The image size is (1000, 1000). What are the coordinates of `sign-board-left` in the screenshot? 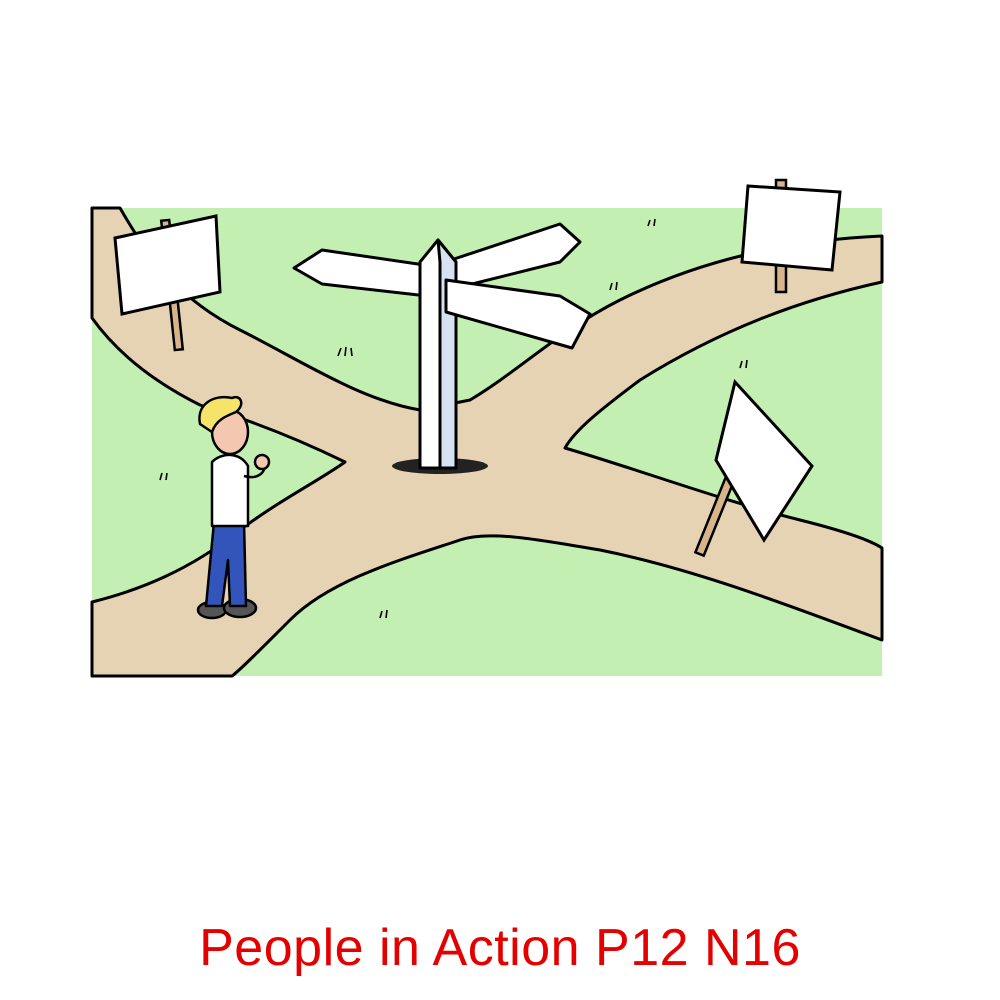 It's located at (167, 265).